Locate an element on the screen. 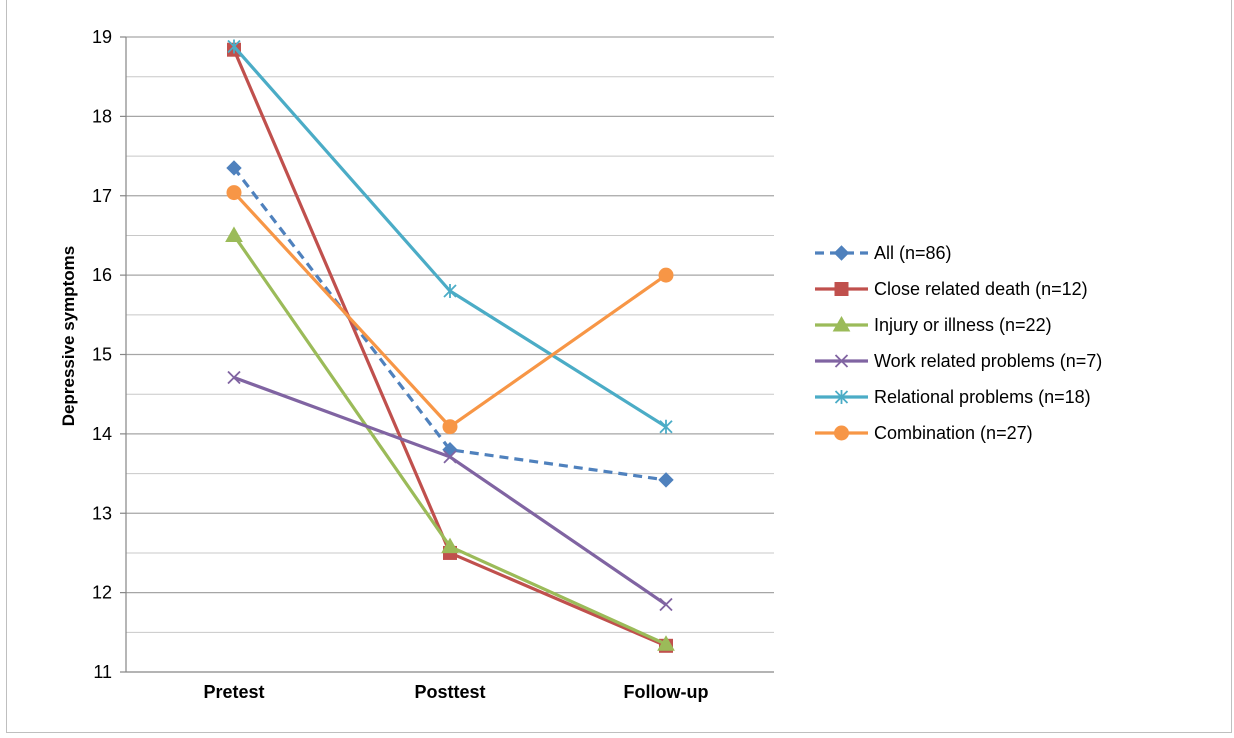 The image size is (1234, 738). y-tick-label: 15 is located at coordinates (102, 355).